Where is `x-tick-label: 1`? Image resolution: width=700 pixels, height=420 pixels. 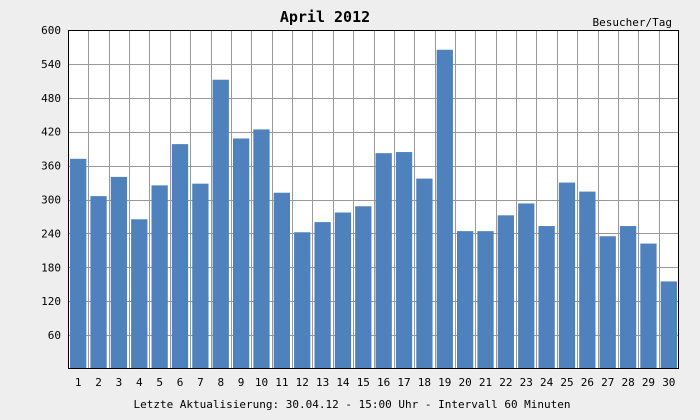 x-tick-label: 1 is located at coordinates (78, 382).